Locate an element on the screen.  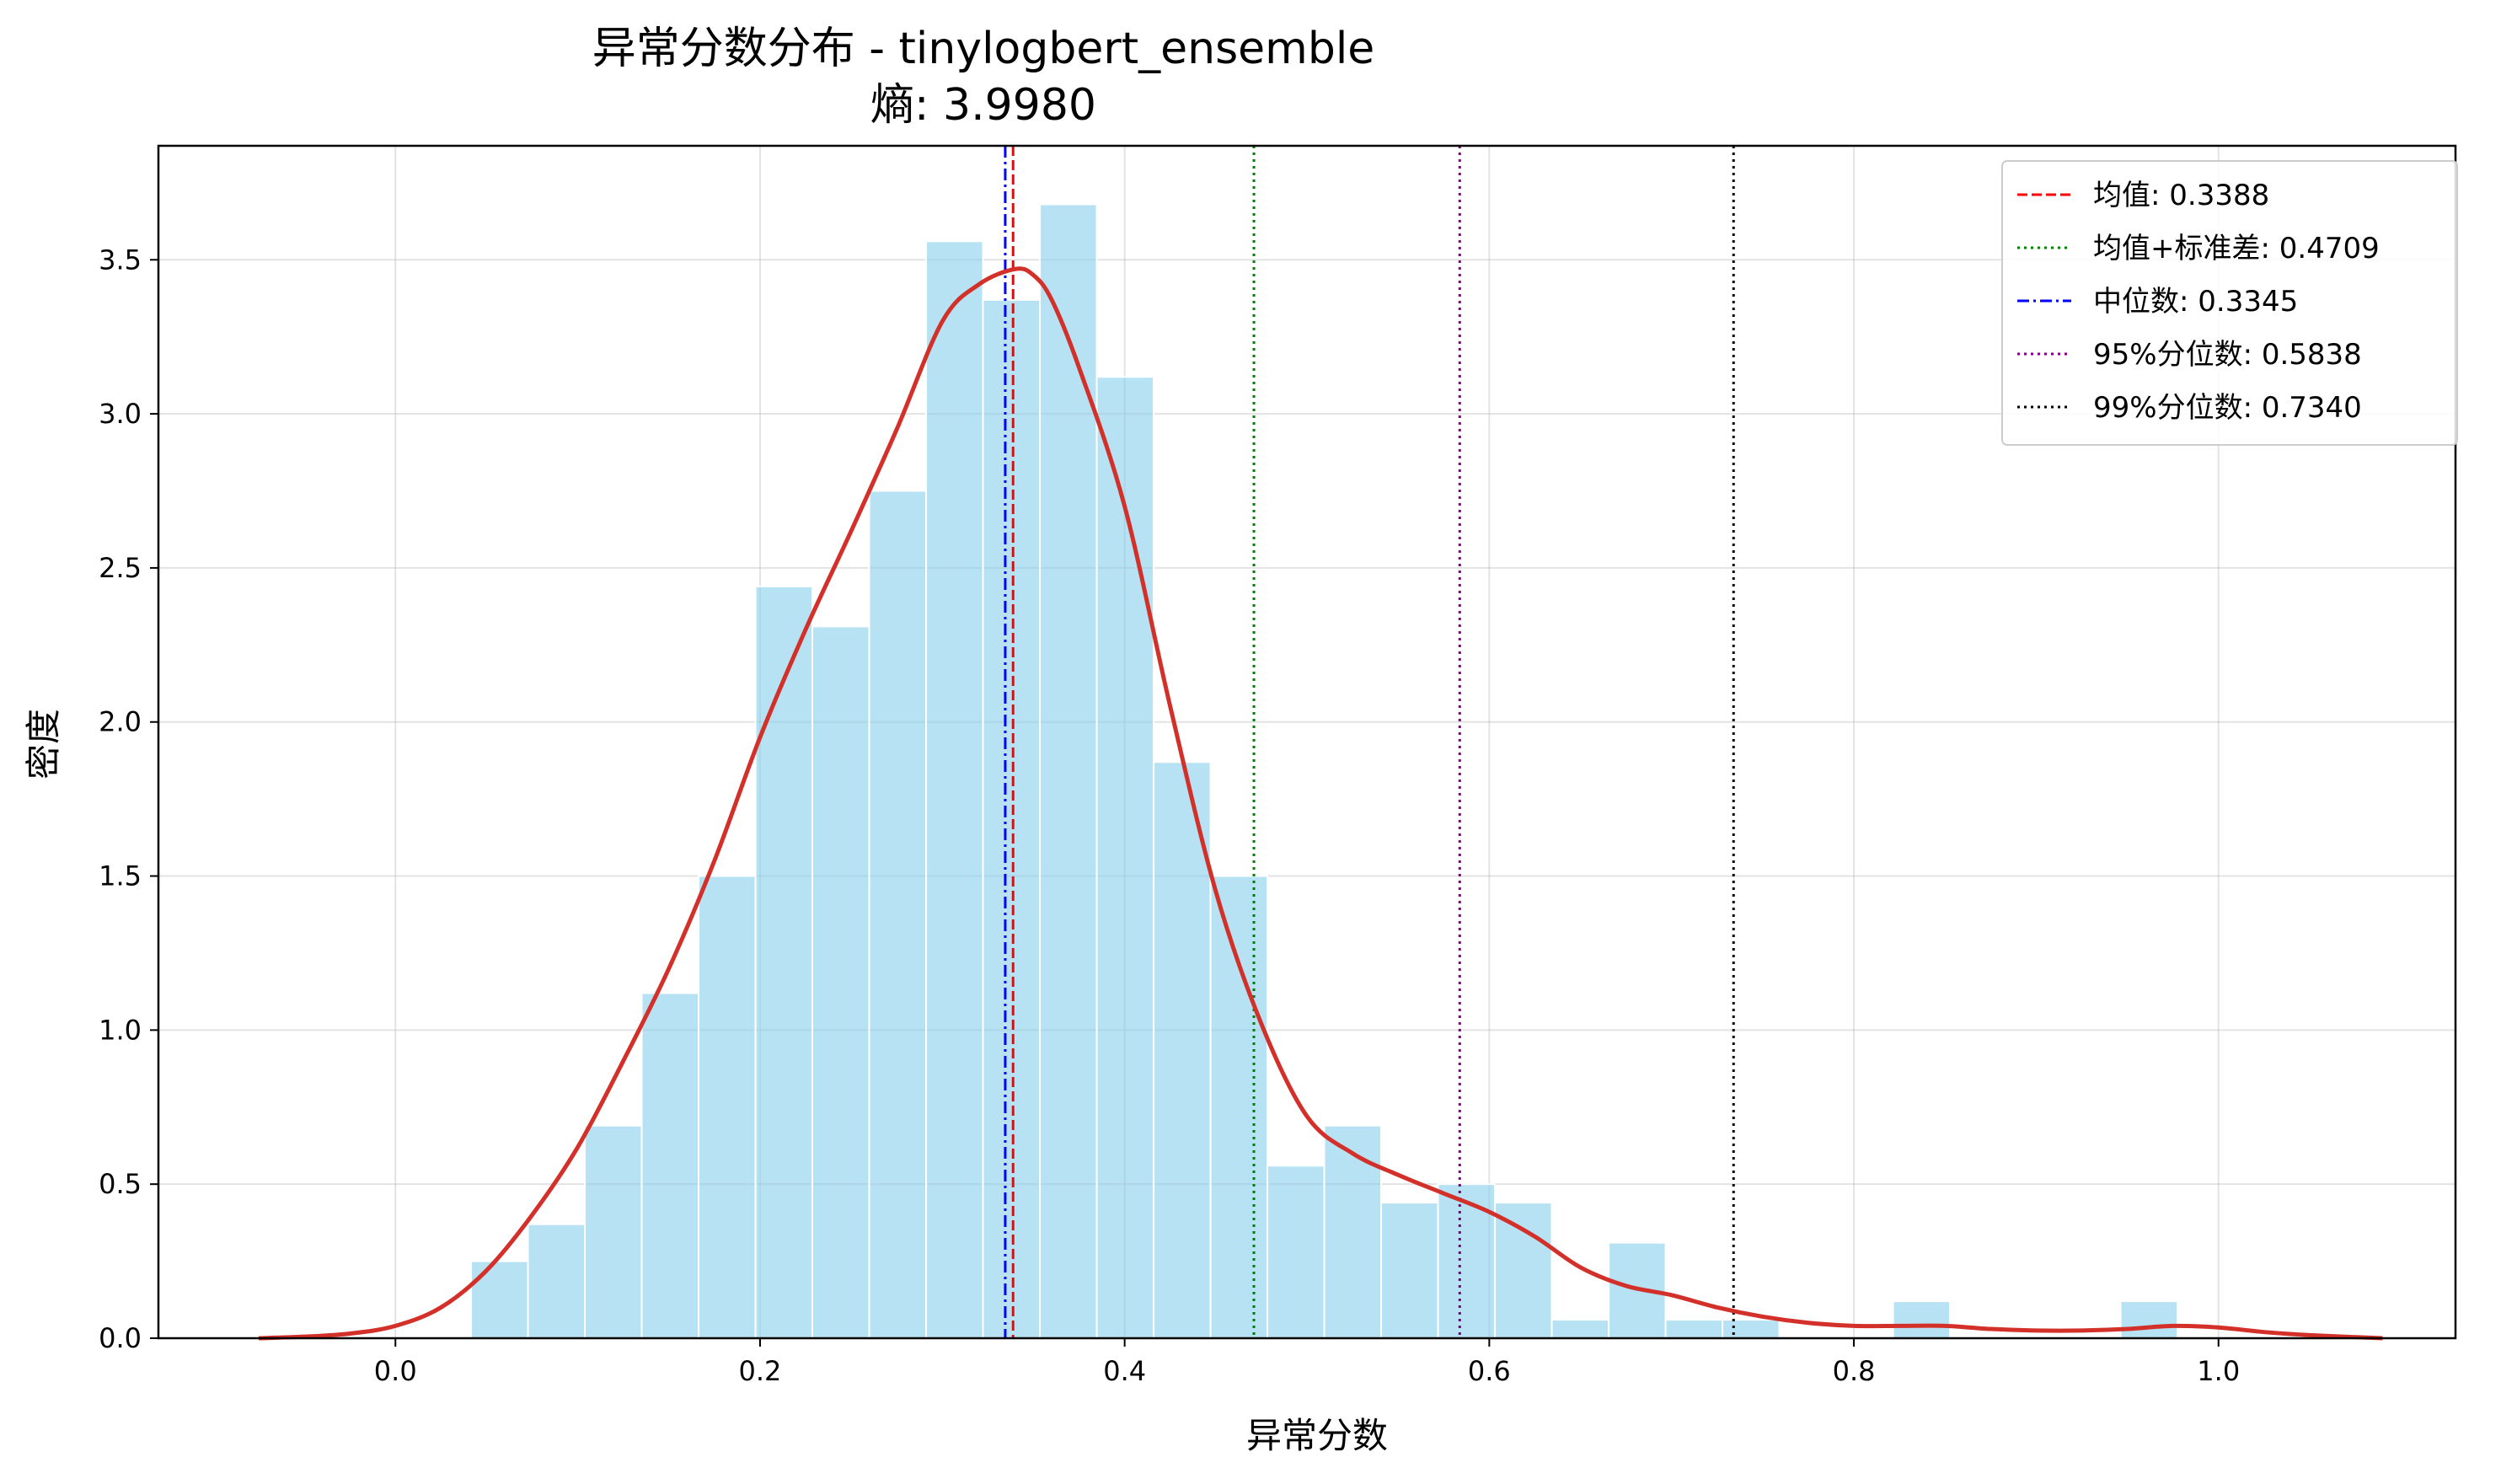
y-tick-label: 1.0 is located at coordinates (120, 1030).